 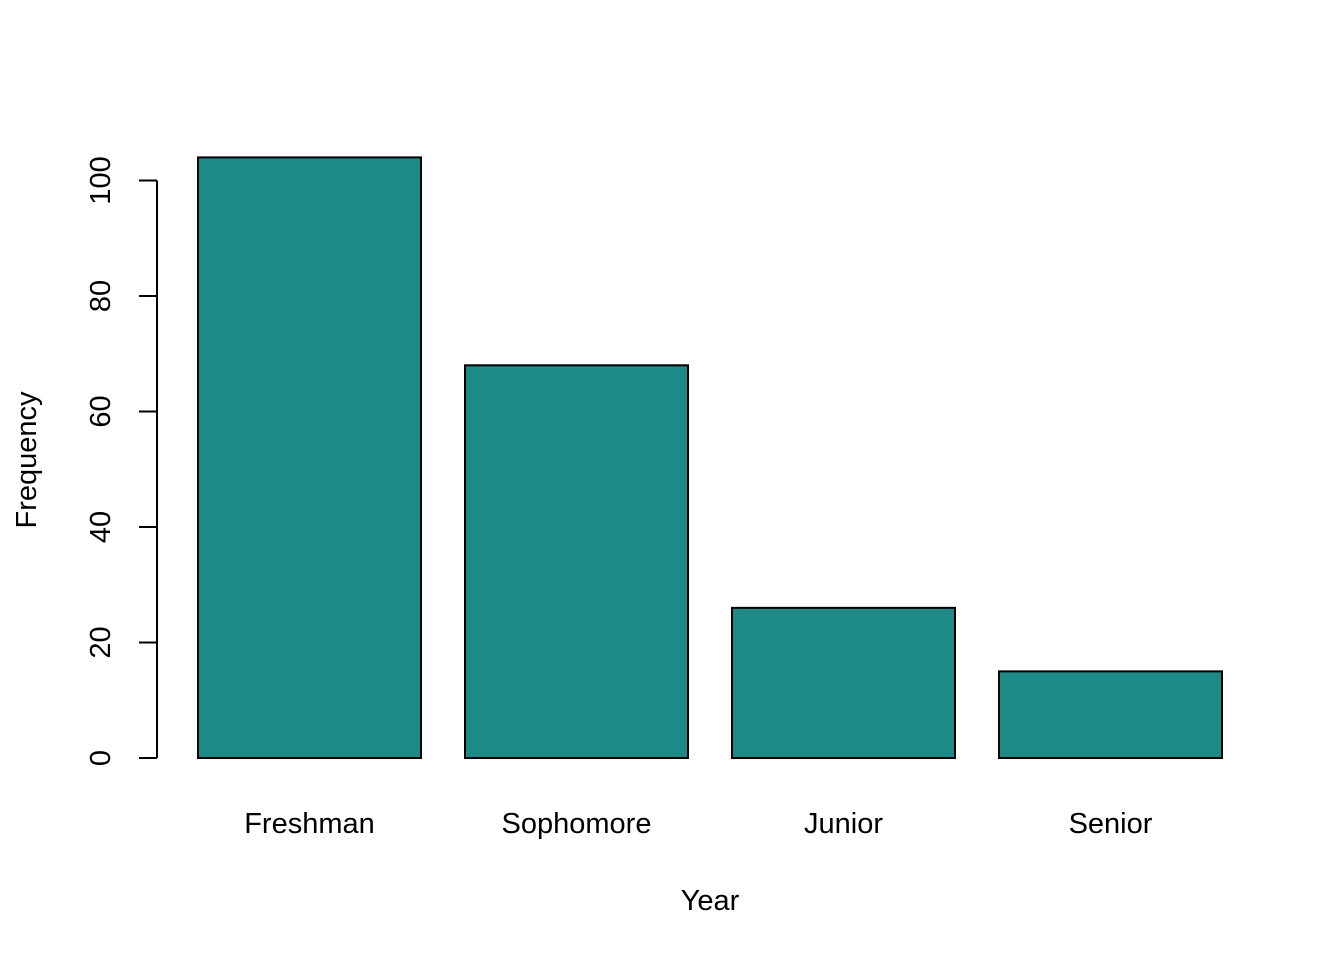 I want to click on category-label-freshman: Freshman, so click(x=309, y=824).